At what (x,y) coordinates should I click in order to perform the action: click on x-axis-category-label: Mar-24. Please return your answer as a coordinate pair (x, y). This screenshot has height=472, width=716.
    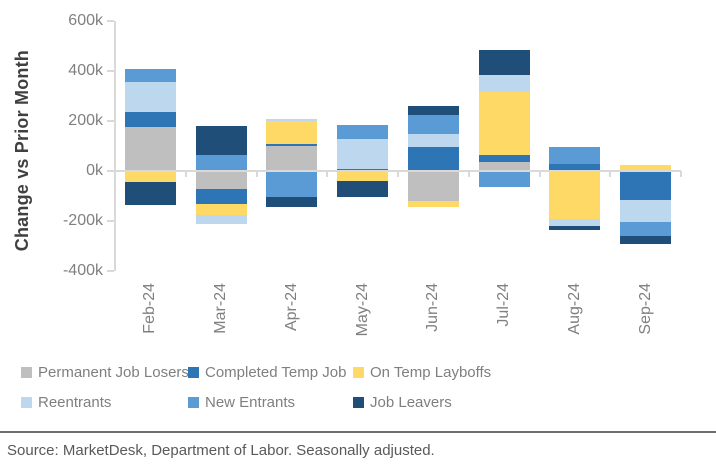
    Looking at the image, I should click on (221, 308).